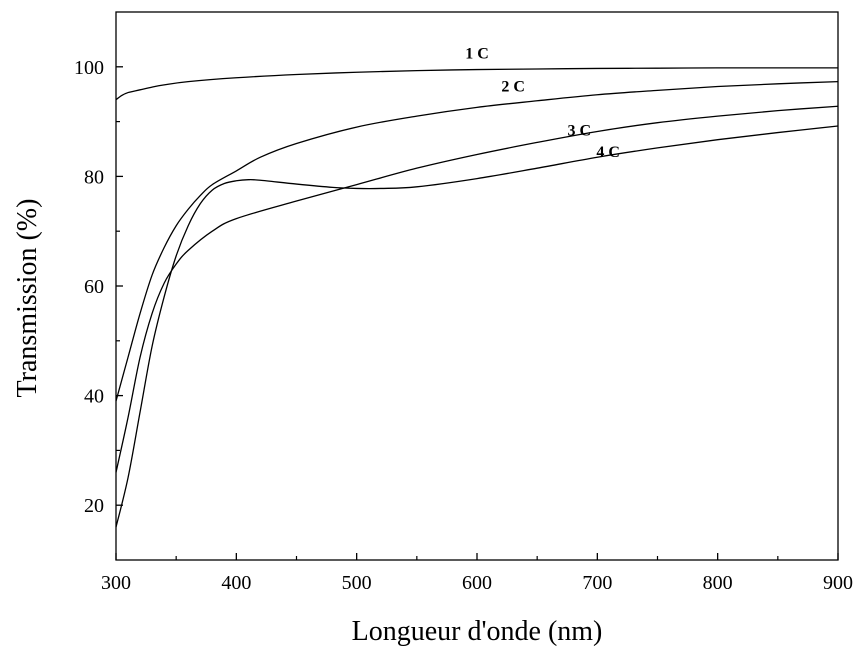  Describe the element at coordinates (477, 54) in the screenshot. I see `series-label-1: 1 C` at that location.